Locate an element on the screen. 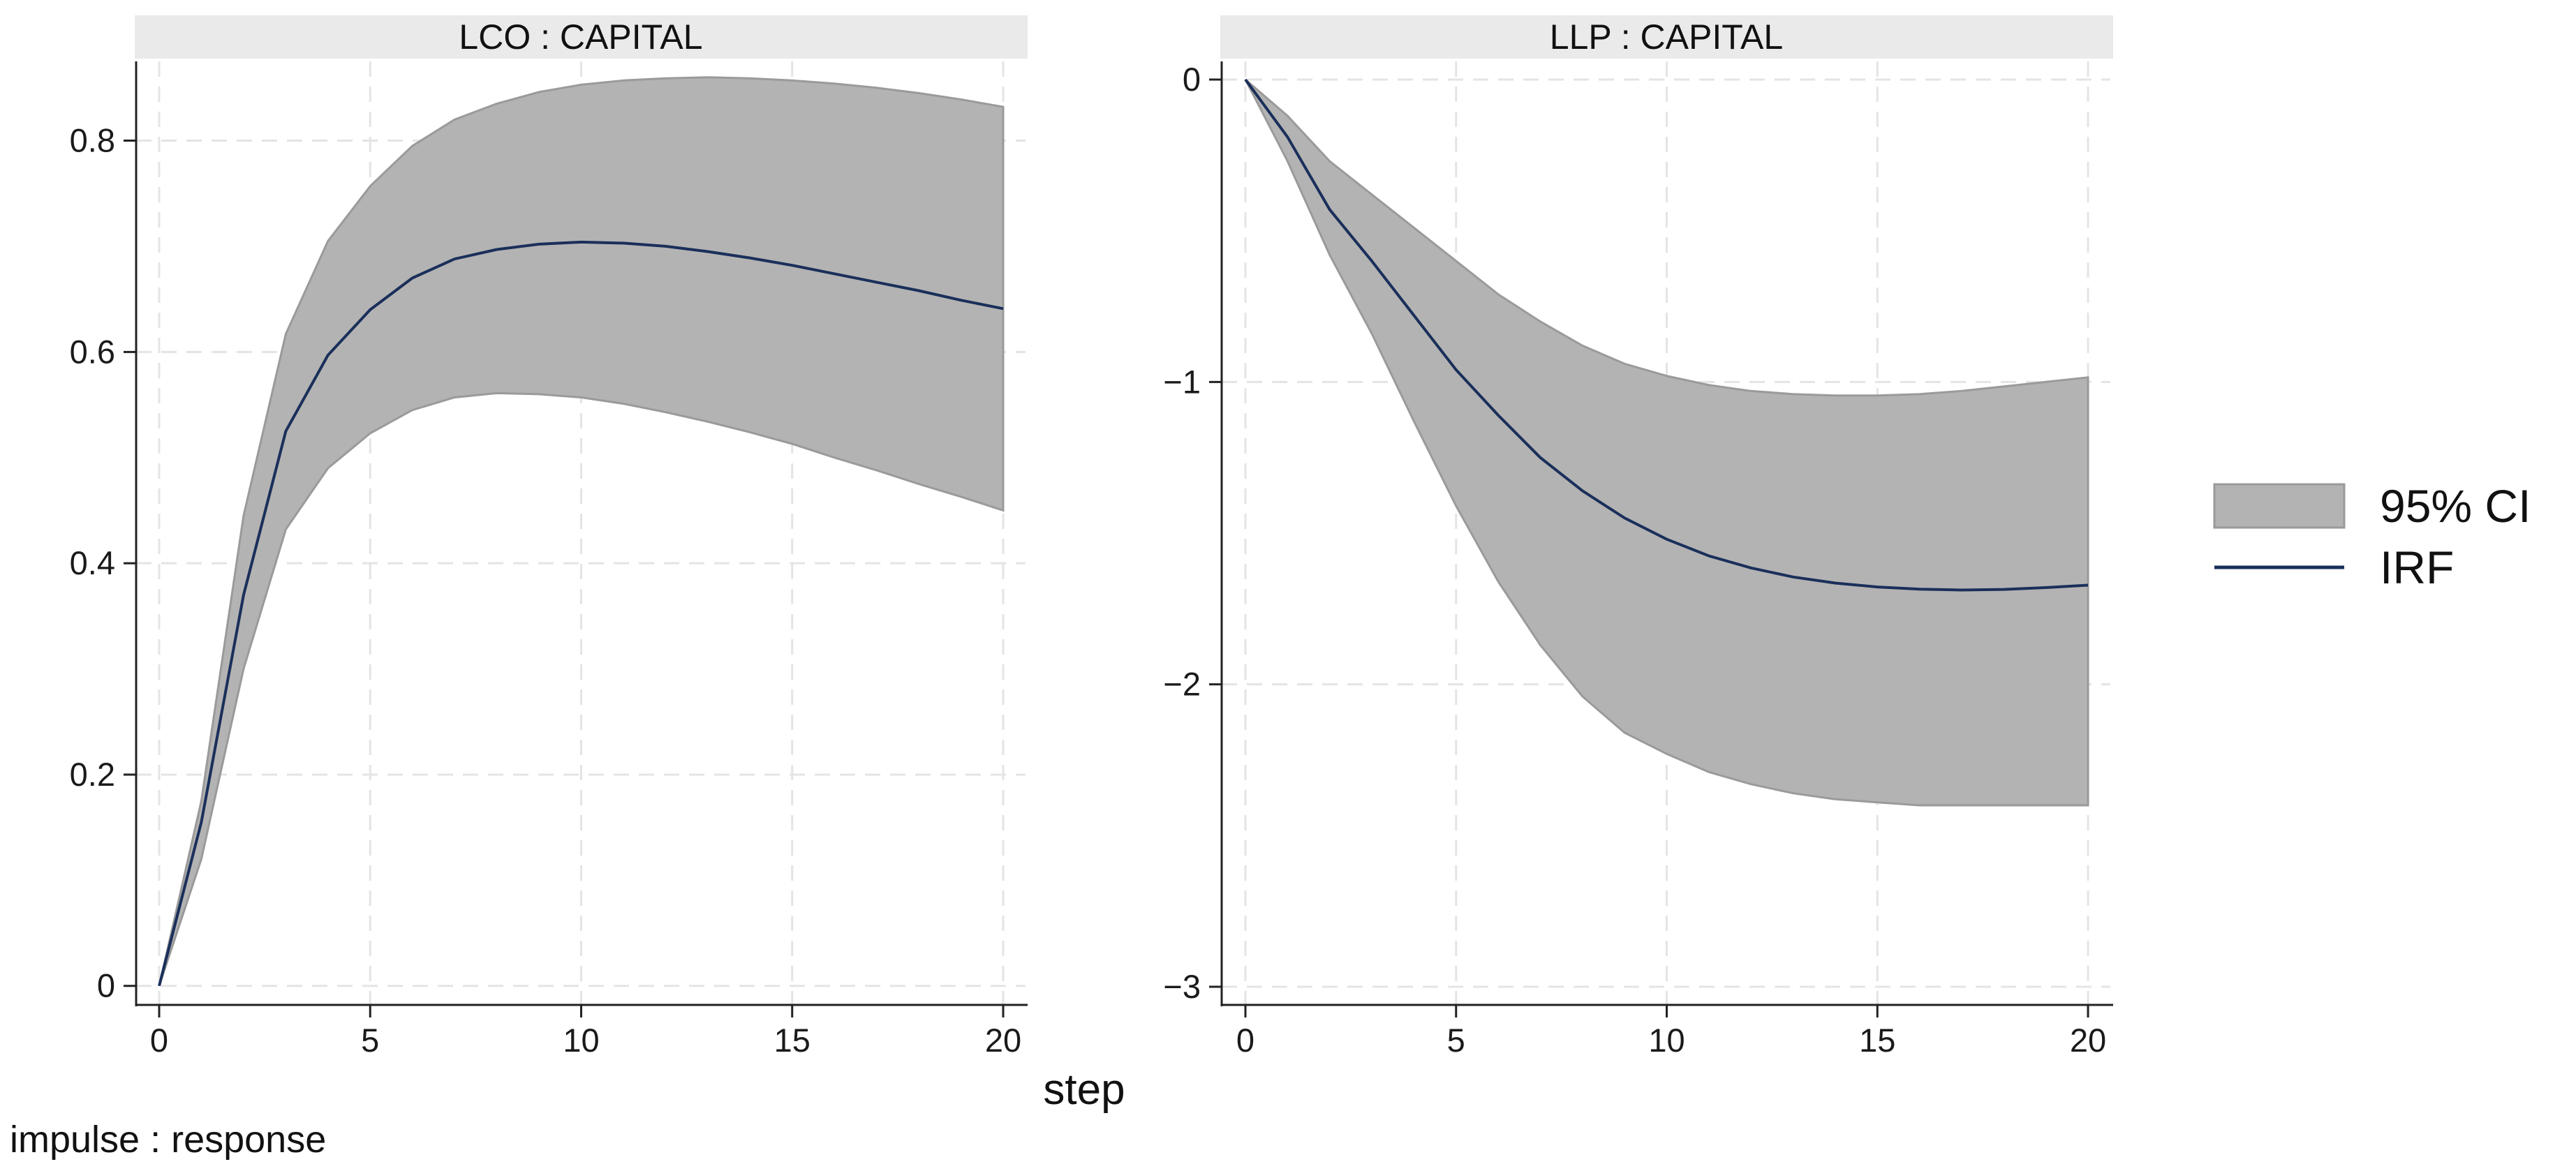  x-axis-title: step is located at coordinates (1084, 1090).